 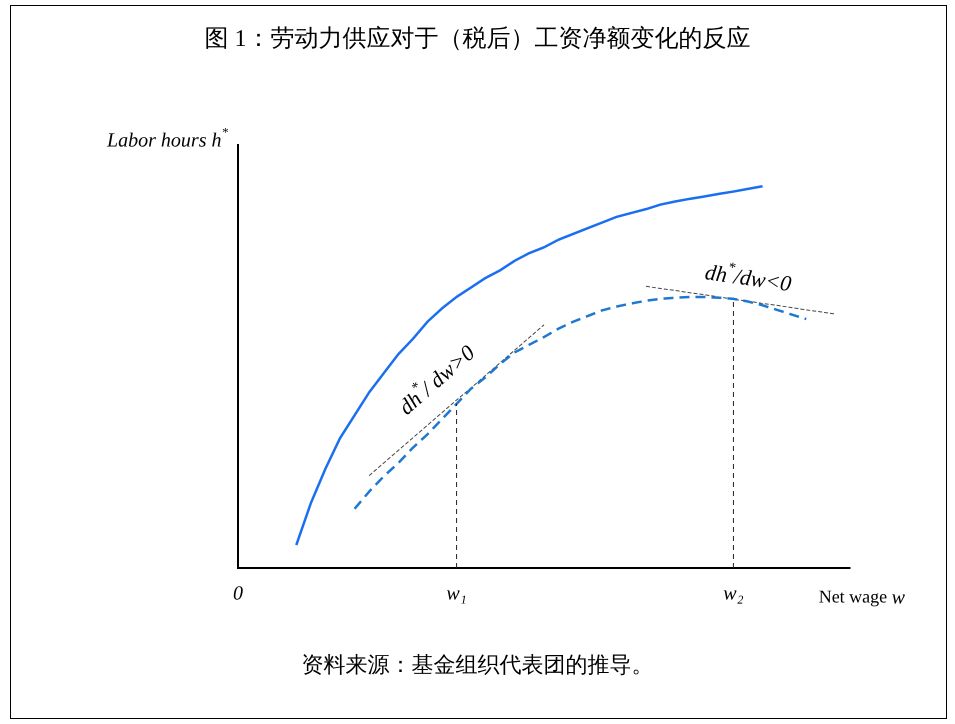 I want to click on annotation: dh*/dw<0, so click(x=748, y=277).